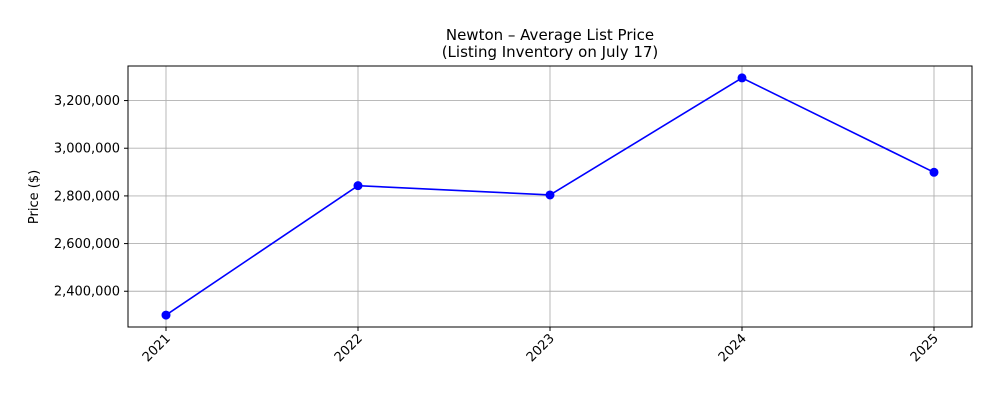  I want to click on x-tick-label: 2021, so click(157, 348).